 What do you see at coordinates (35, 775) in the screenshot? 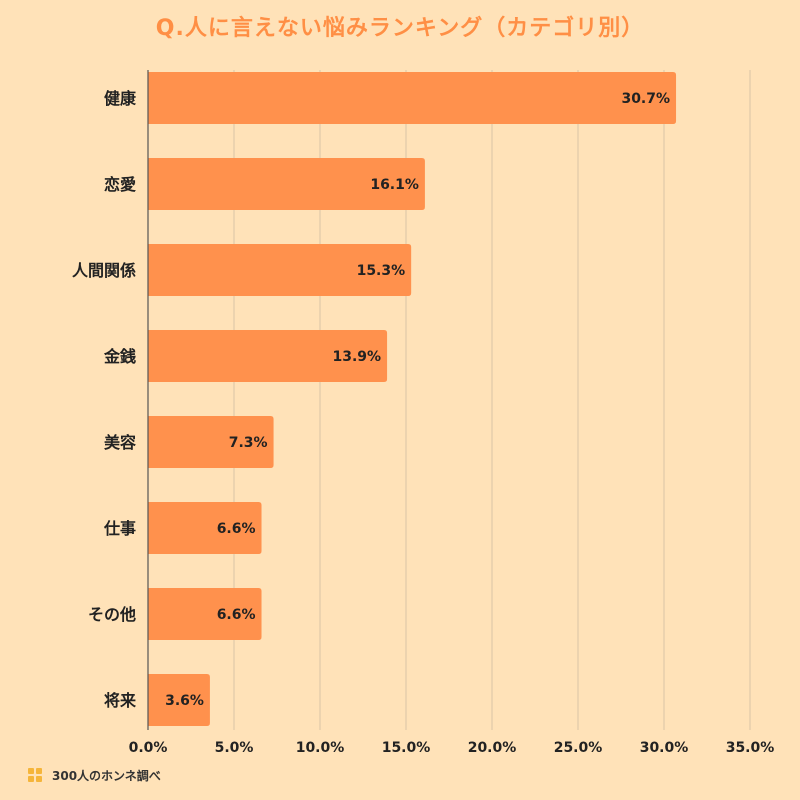
I see `logo-icon` at bounding box center [35, 775].